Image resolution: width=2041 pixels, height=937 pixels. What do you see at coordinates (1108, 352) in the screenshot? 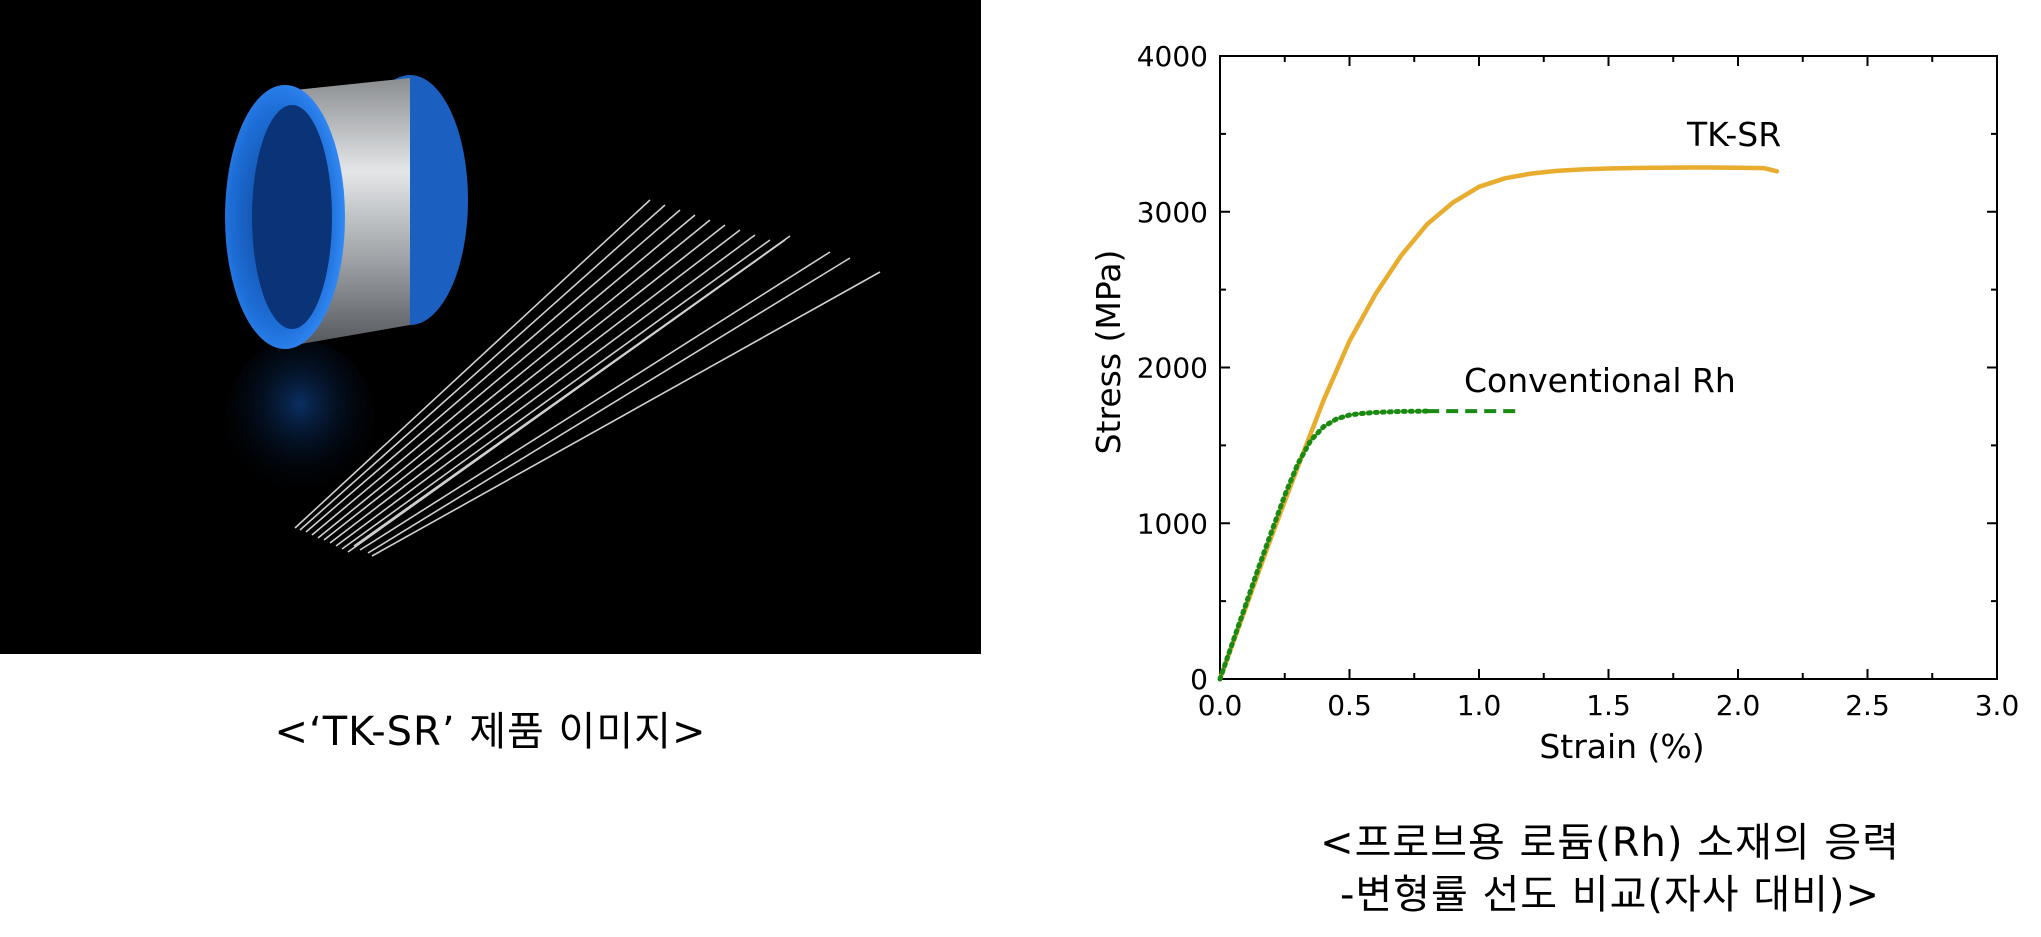
I see `y-axis-label: Stress (MPa)` at bounding box center [1108, 352].